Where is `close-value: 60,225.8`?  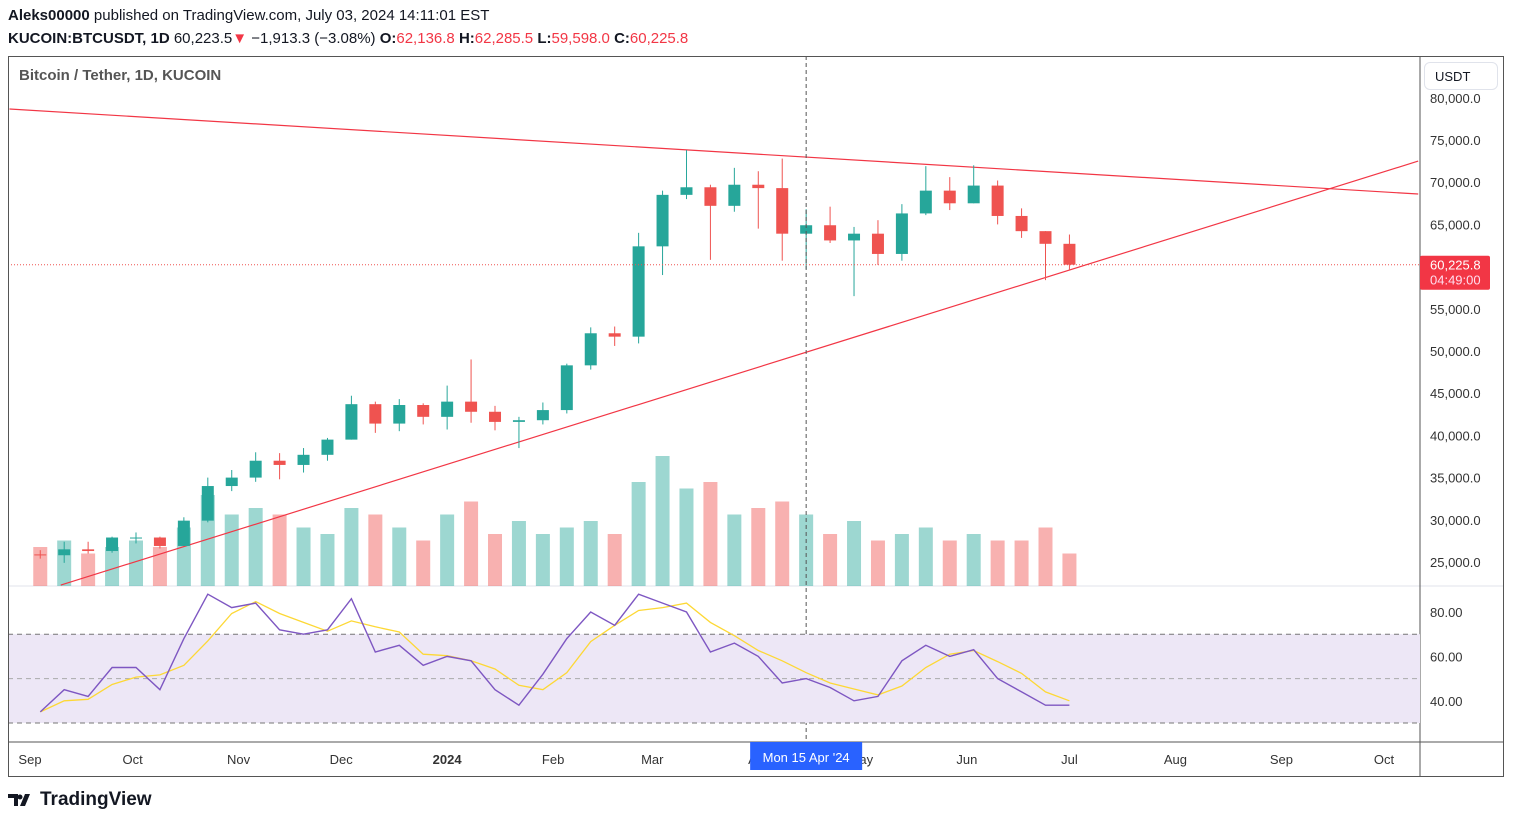 close-value: 60,225.8 is located at coordinates (659, 38).